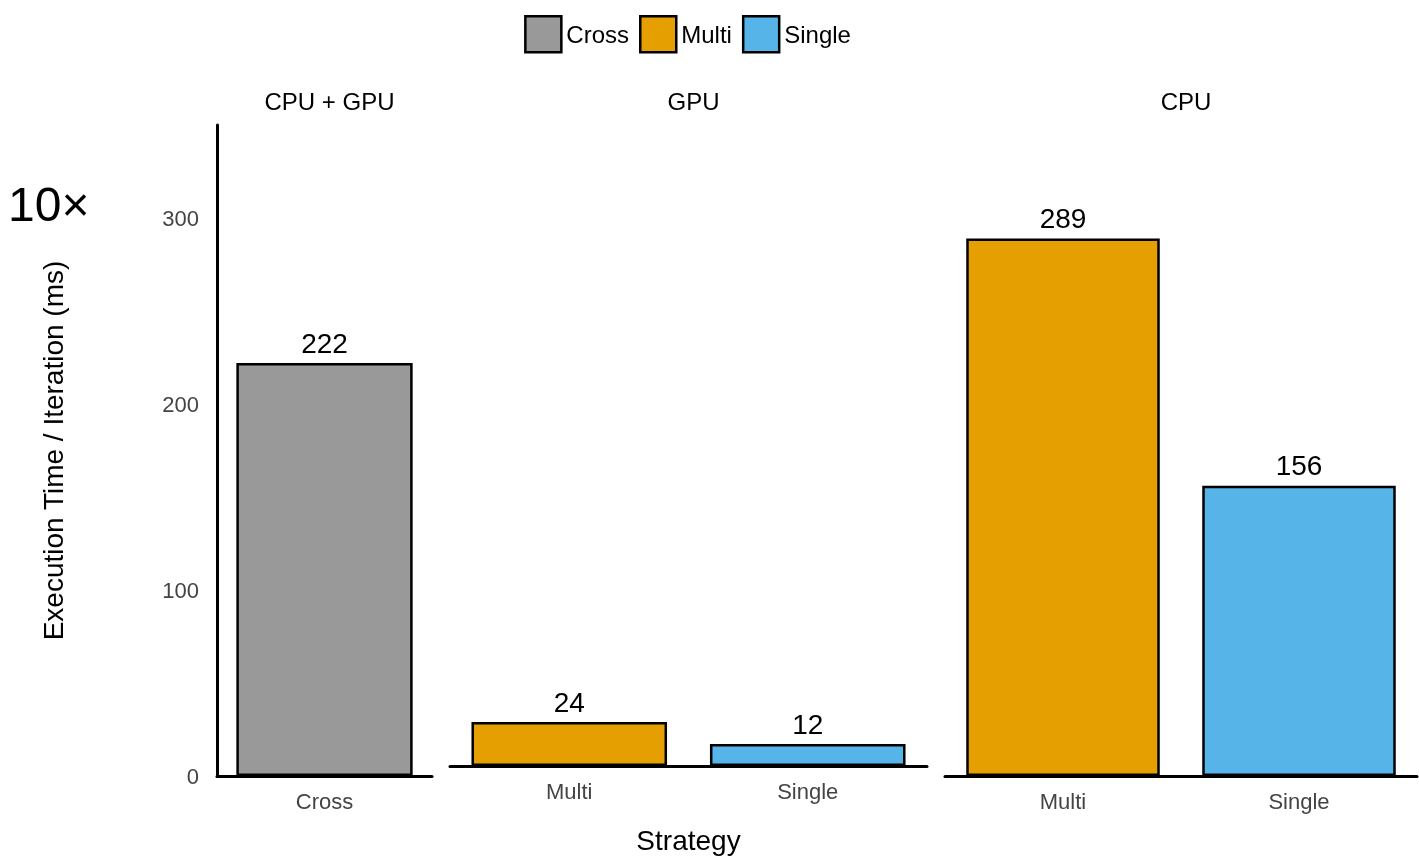  I want to click on y-tick-label: 0, so click(192, 776).